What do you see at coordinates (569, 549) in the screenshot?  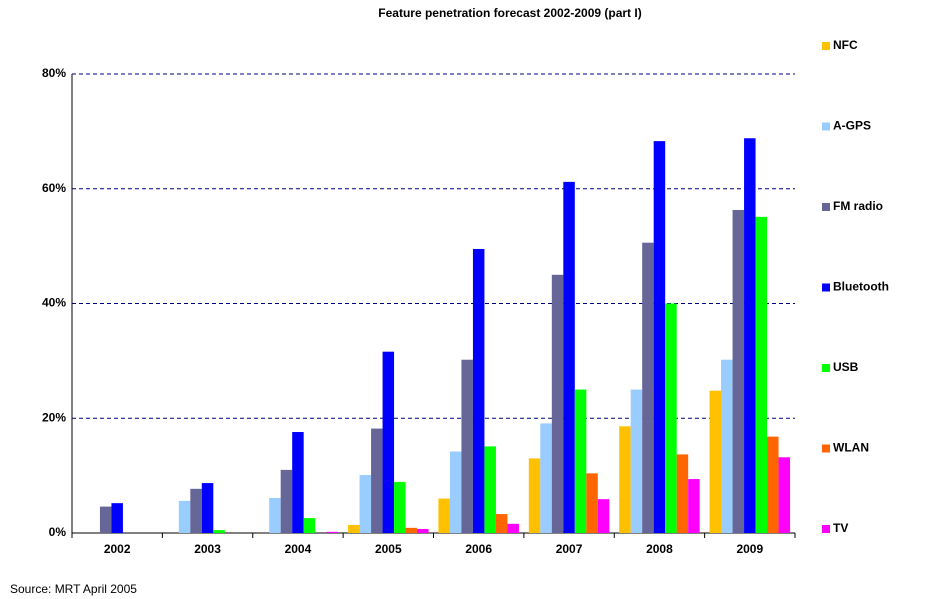 I see `x-tick-label: 2007` at bounding box center [569, 549].